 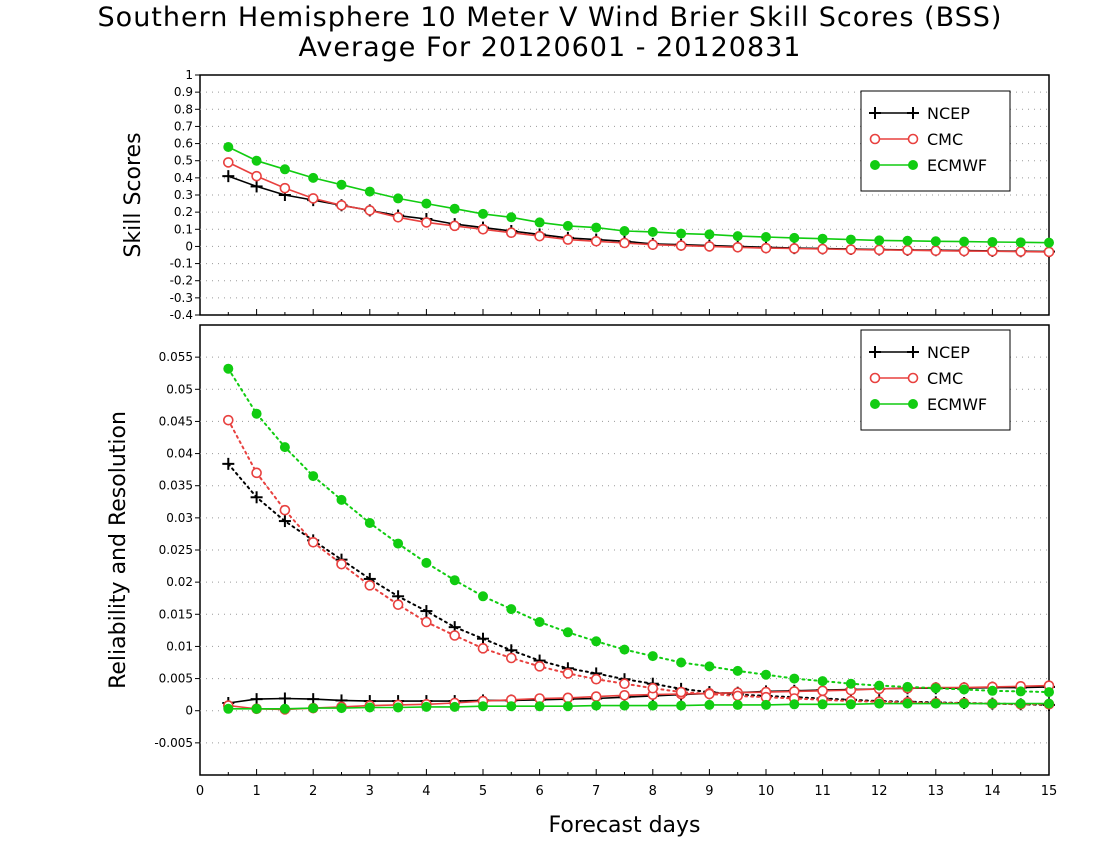 I want to click on x-axis-label: Forecast days, so click(x=624, y=825).